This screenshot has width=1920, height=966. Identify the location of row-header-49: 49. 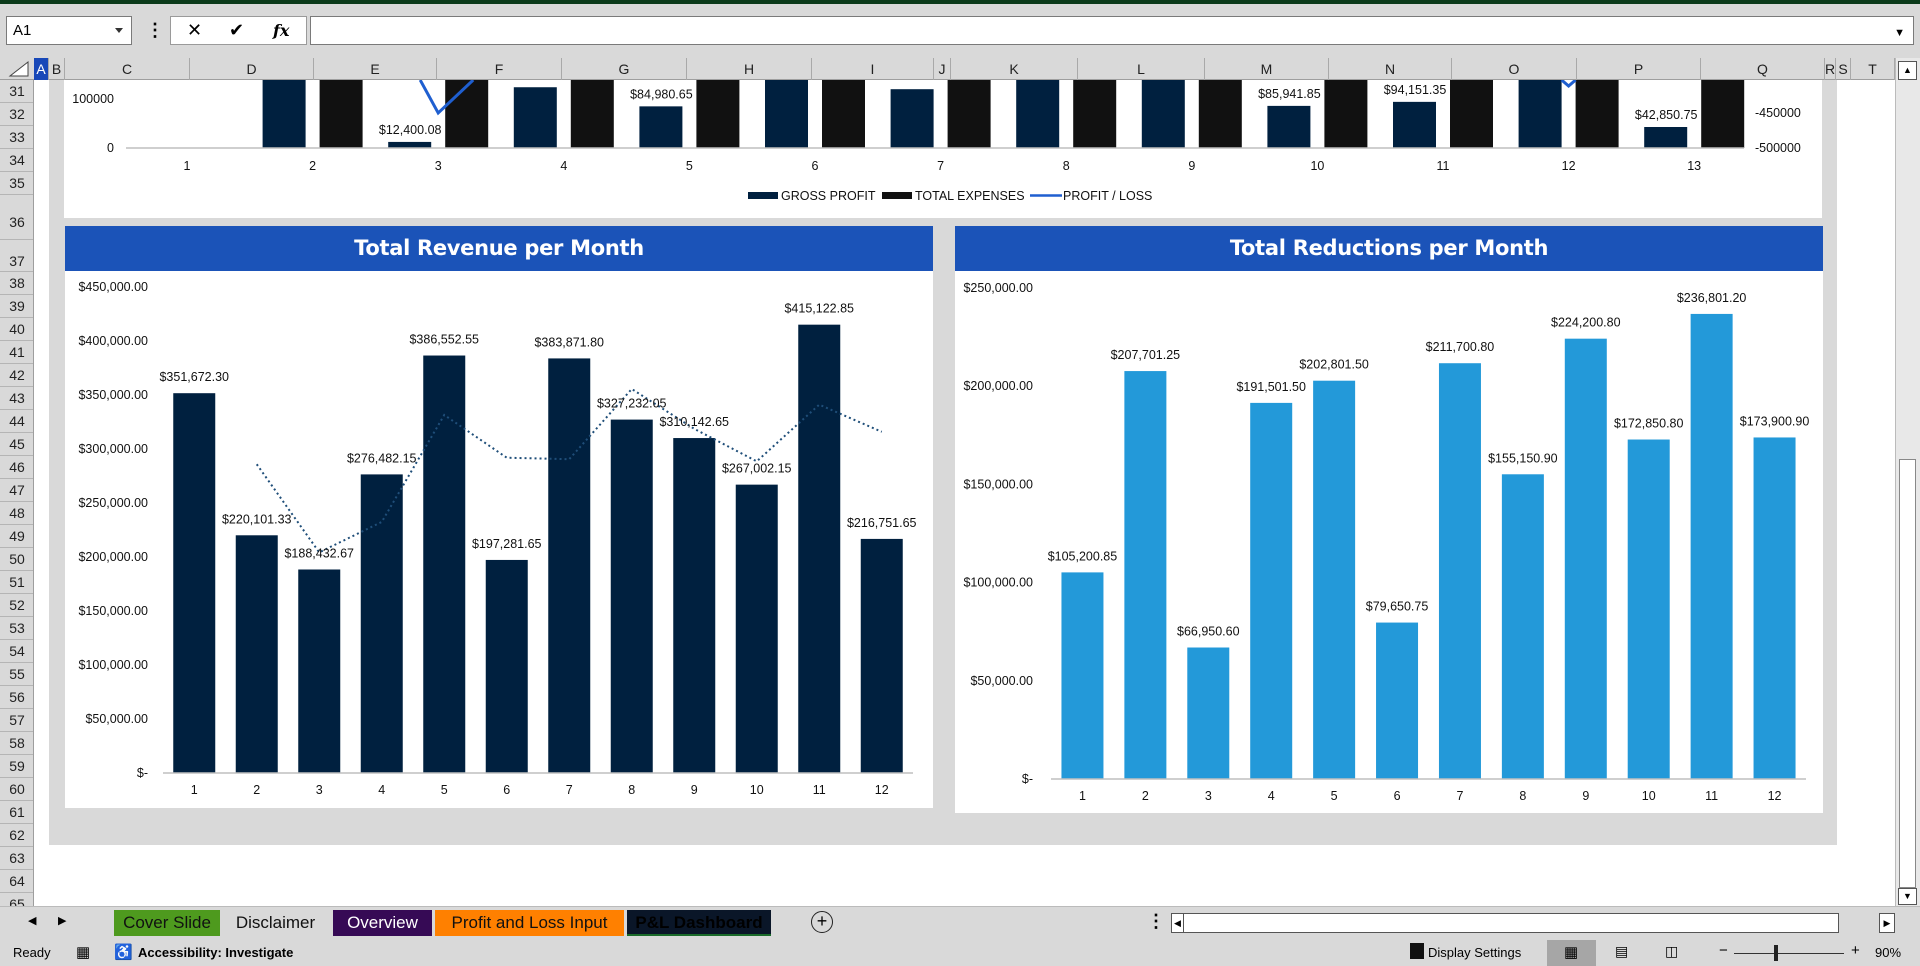
(16, 536).